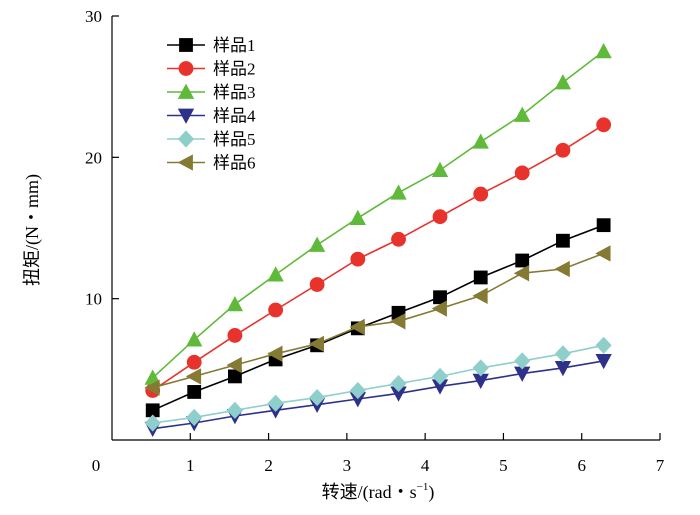 The height and width of the screenshot is (515, 700). Describe the element at coordinates (234, 45) in the screenshot. I see `legend-label: 样品1` at that location.